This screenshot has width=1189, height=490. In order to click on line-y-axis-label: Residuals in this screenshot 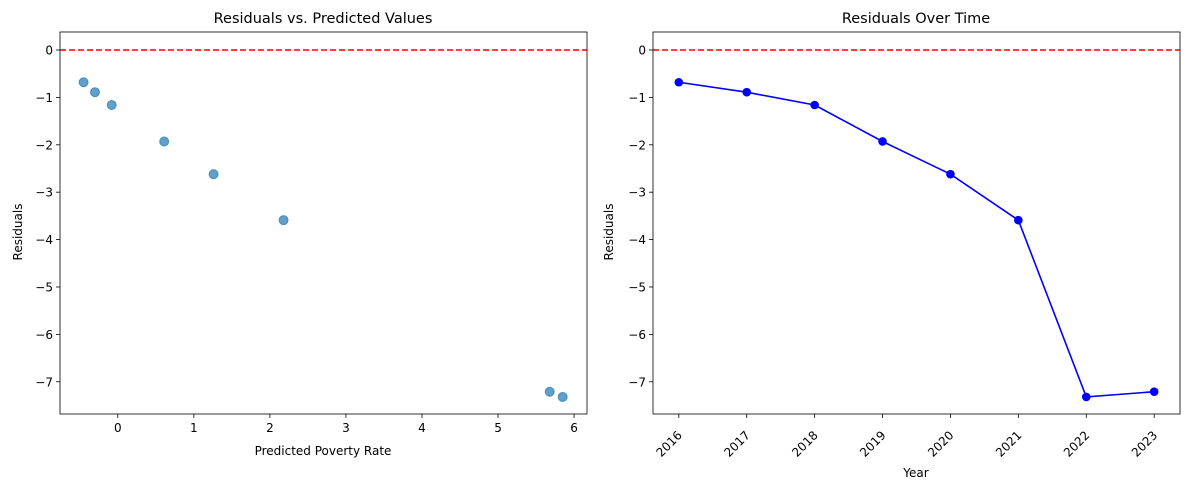, I will do `click(609, 232)`.